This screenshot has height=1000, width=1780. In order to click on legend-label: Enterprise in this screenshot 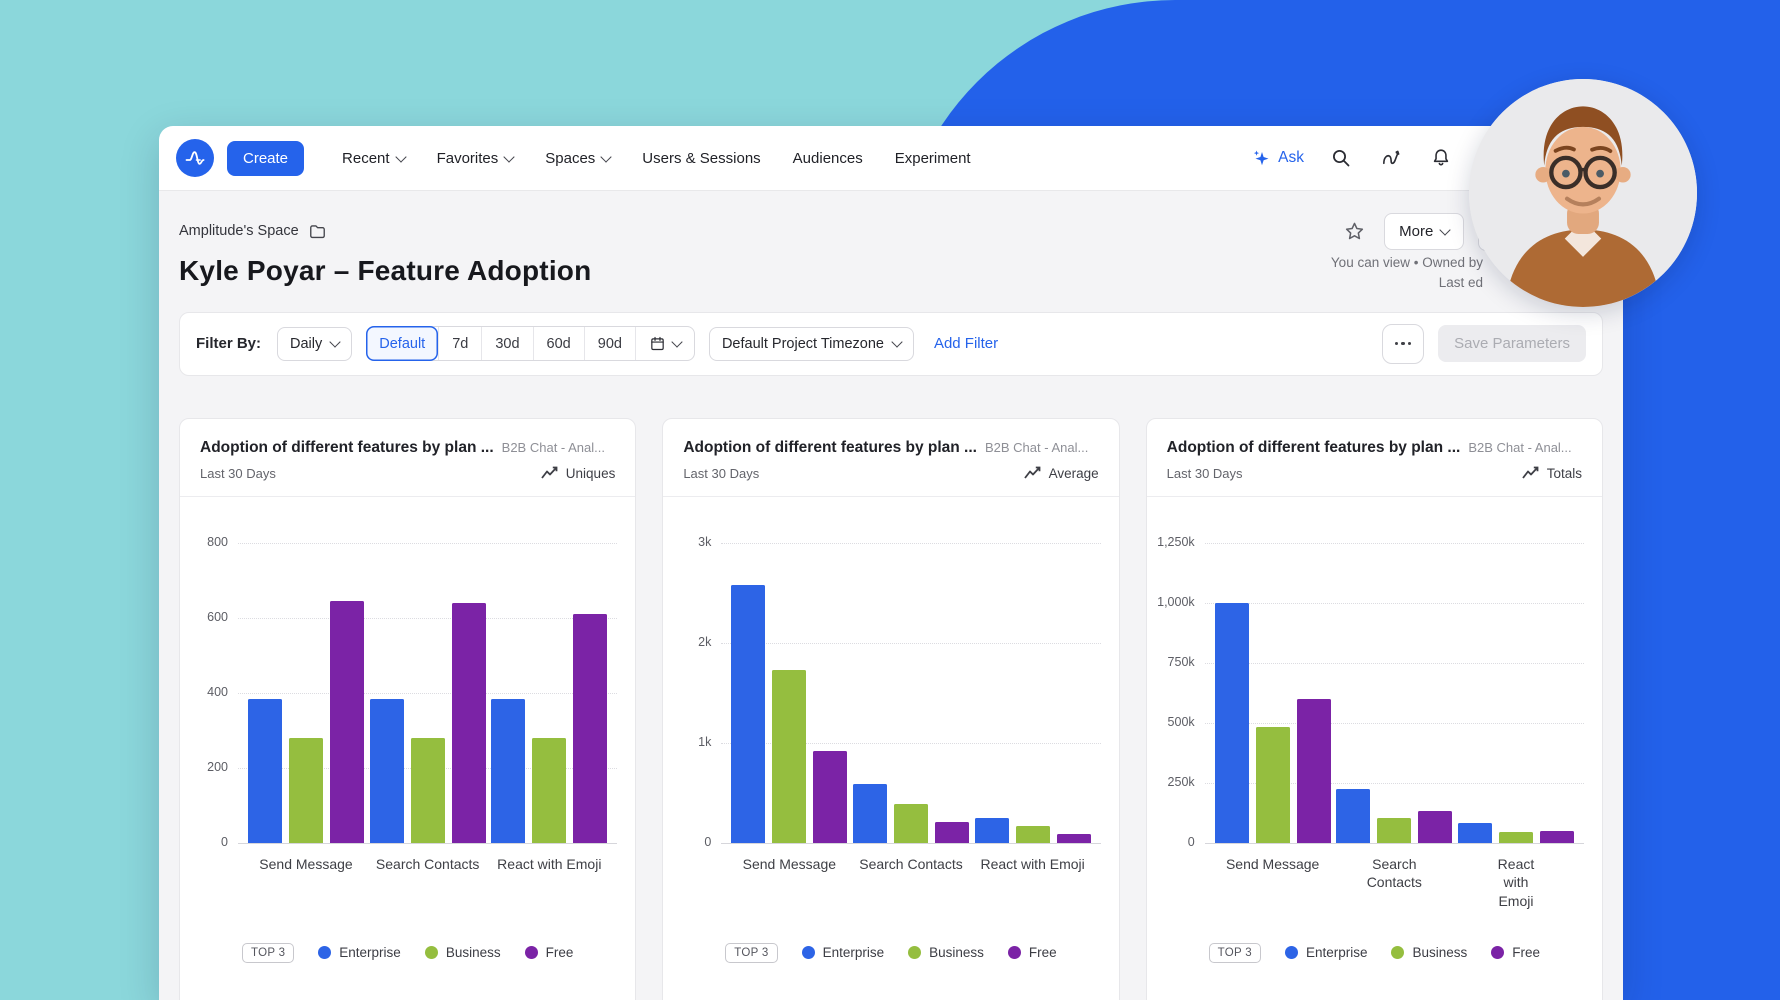, I will do `click(370, 952)`.